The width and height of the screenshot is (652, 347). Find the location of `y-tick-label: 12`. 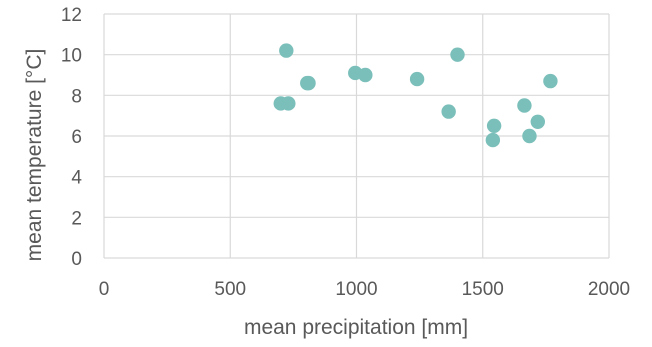

y-tick-label: 12 is located at coordinates (71, 15).